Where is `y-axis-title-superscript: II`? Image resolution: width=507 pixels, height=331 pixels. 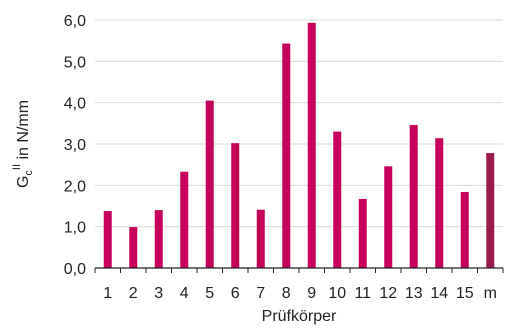
y-axis-title-superscript: II is located at coordinates (17, 167).